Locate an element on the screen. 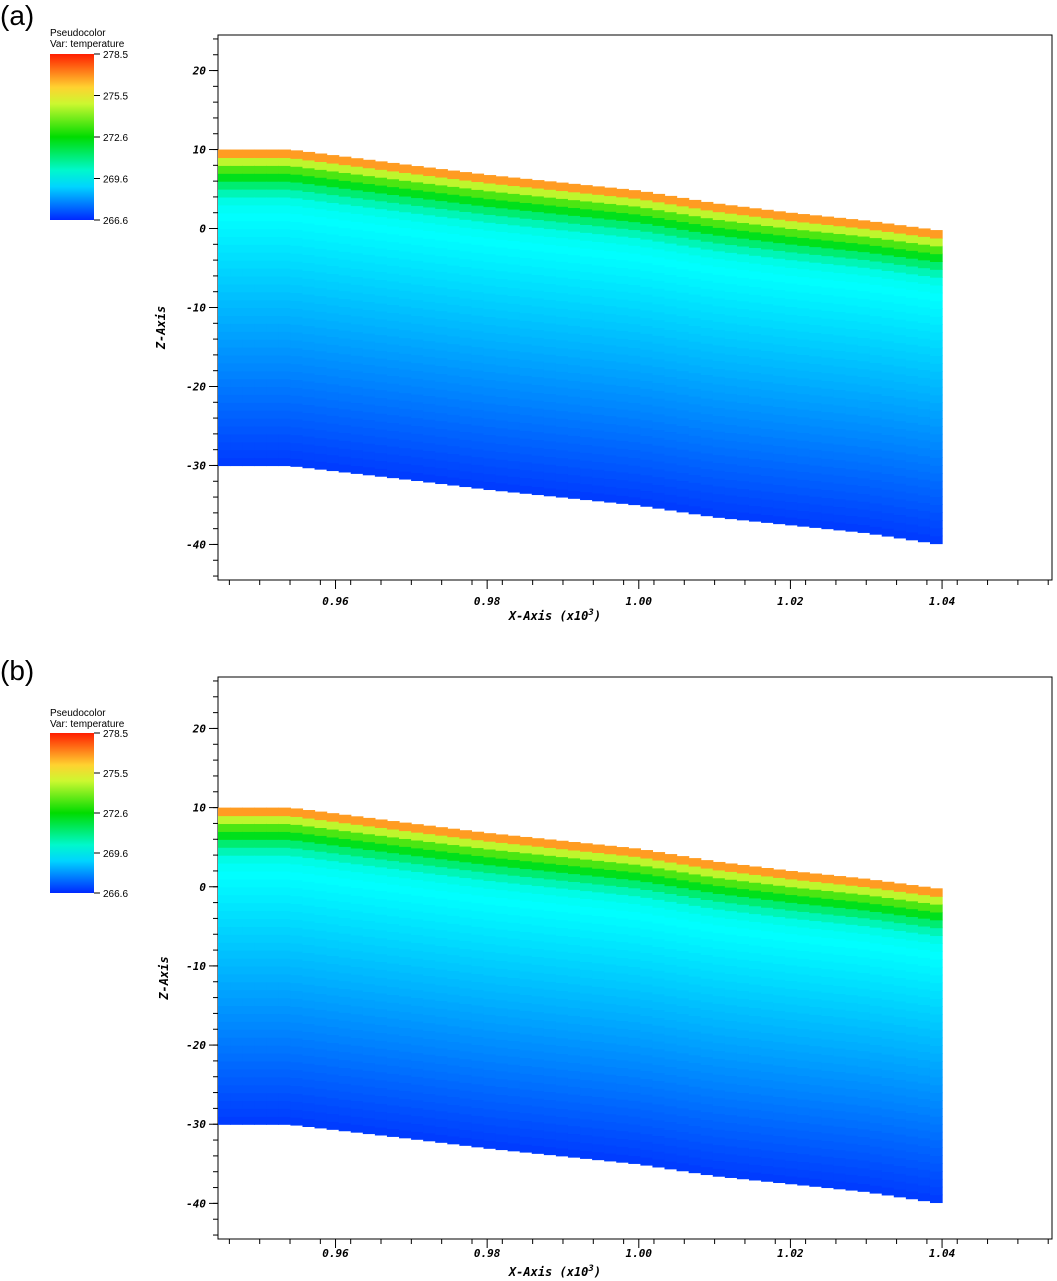 This screenshot has height=1281, width=1057. x-axis-title-end: ) is located at coordinates (597, 616).